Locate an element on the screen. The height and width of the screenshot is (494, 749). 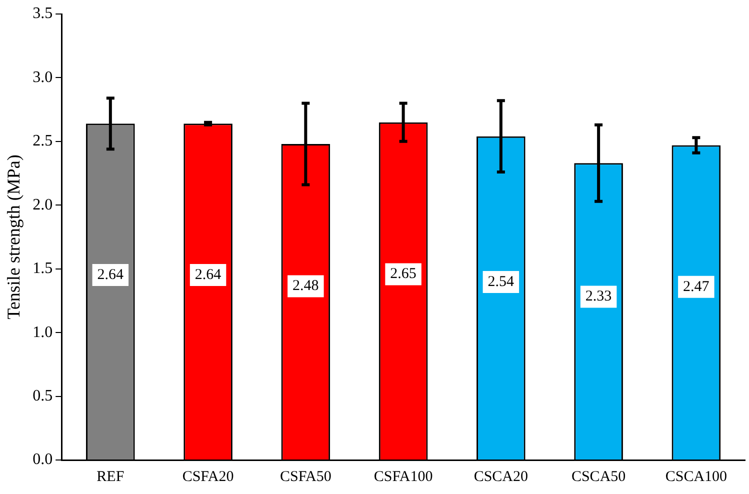
y-tick-label: 1.5 is located at coordinates (42, 269).